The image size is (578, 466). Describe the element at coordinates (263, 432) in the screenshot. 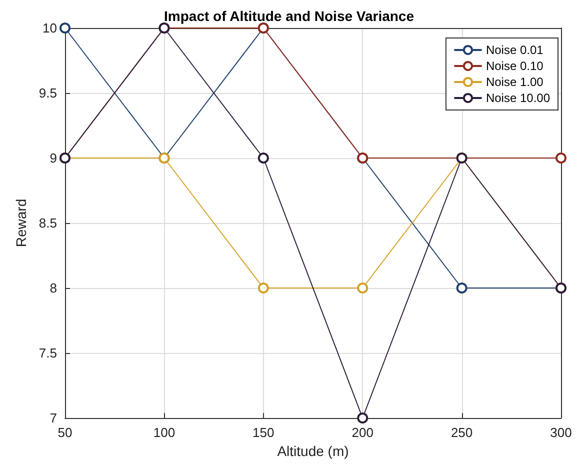

I see `x-tick-label: 150` at that location.